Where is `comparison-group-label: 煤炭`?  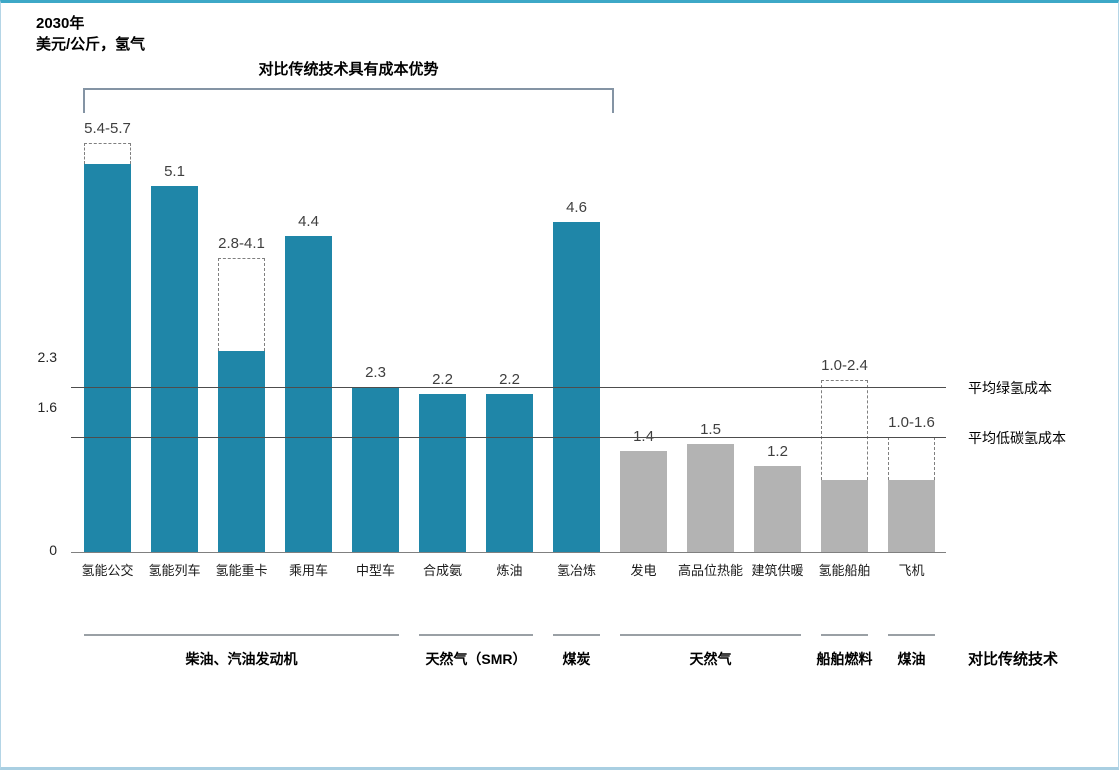
comparison-group-label: 煤炭 is located at coordinates (576, 659).